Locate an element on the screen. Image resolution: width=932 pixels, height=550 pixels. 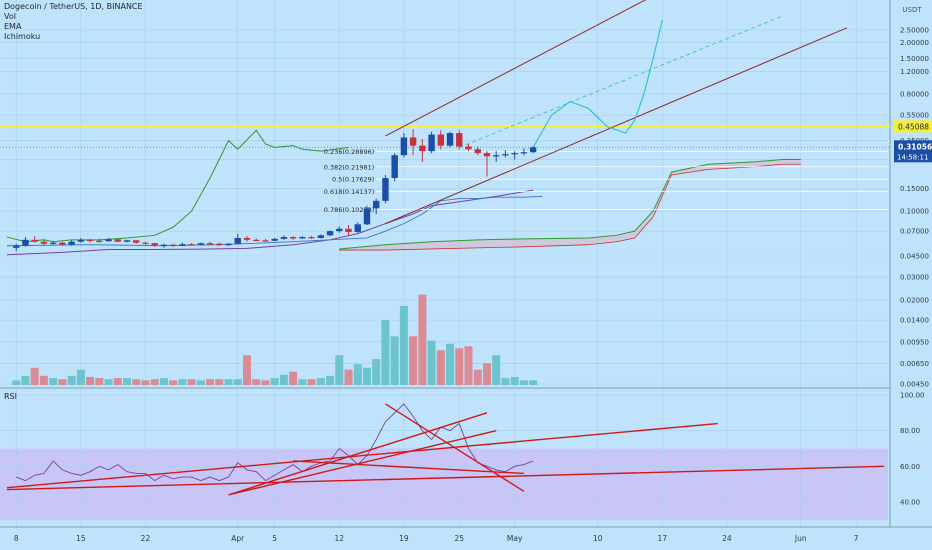
x-tick-label: 5 is located at coordinates (274, 538).